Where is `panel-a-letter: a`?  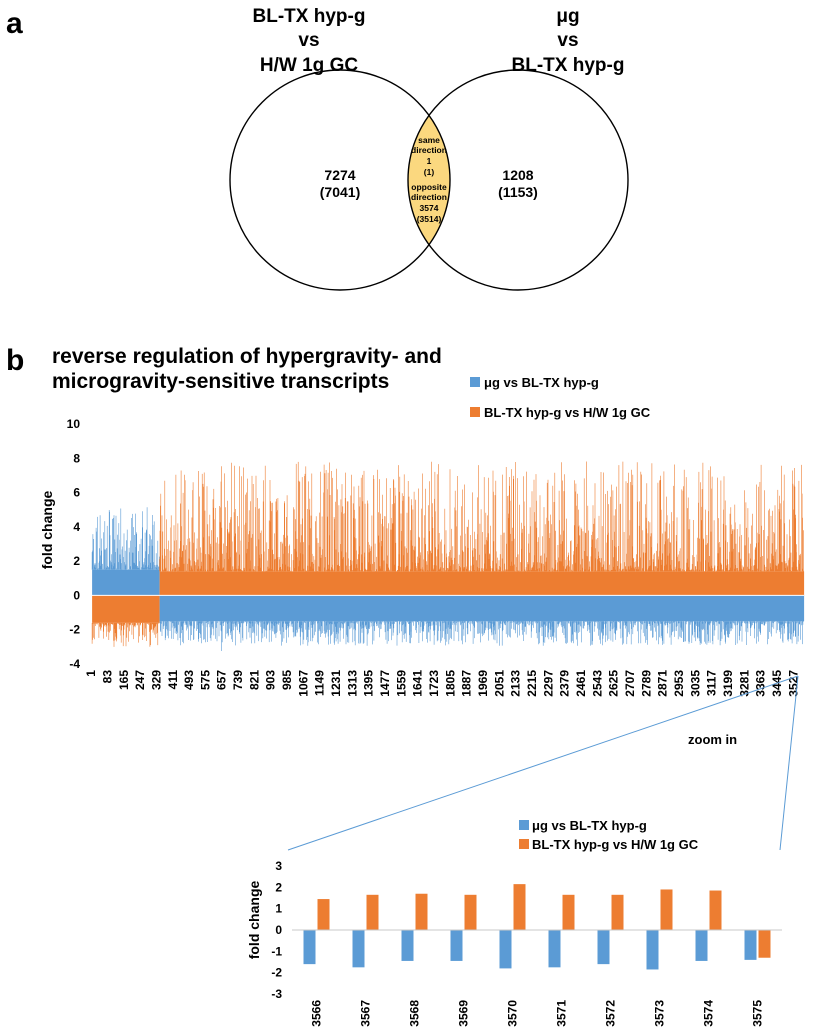 panel-a-letter: a is located at coordinates (14, 23).